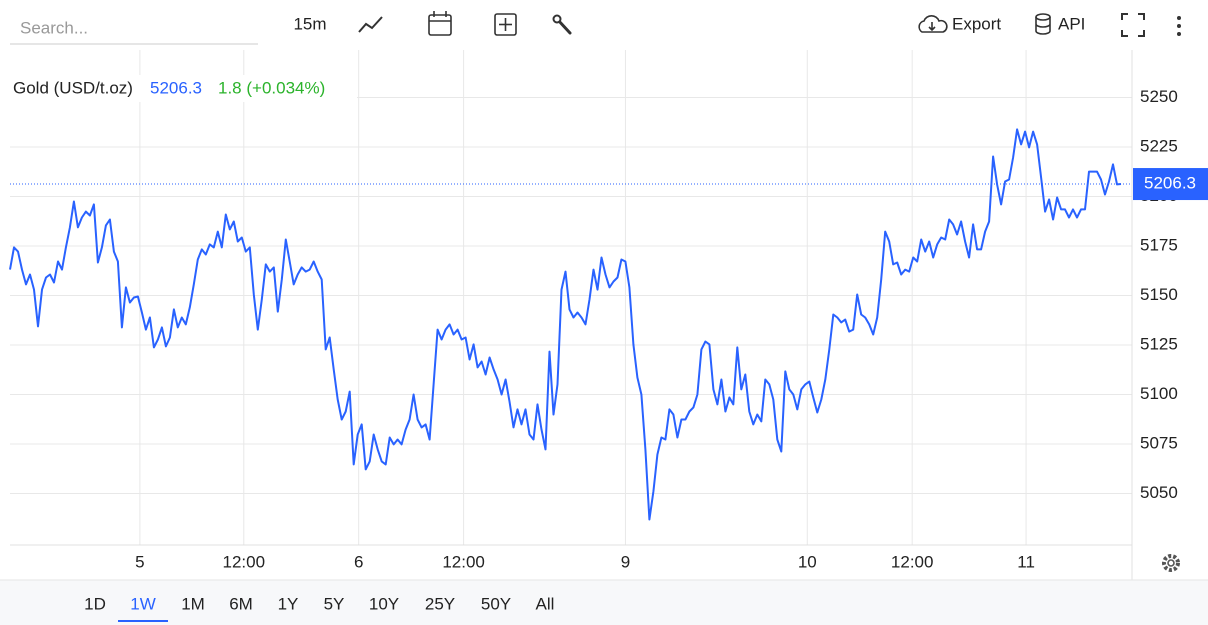 The width and height of the screenshot is (1208, 625). I want to click on y-tick-label: 5050, so click(1159, 492).